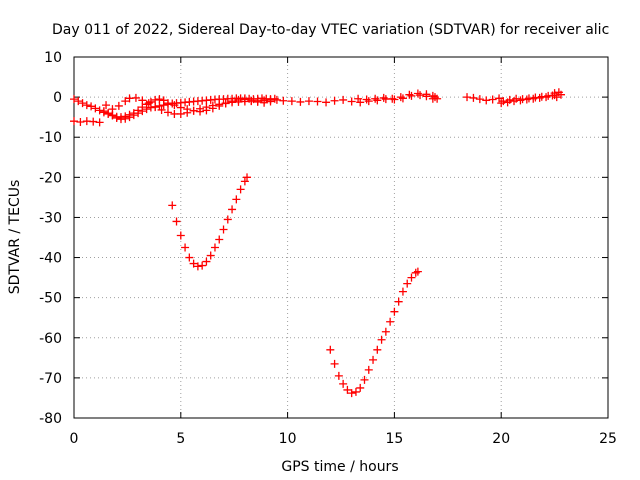  Describe the element at coordinates (53, 58) in the screenshot. I see `y-tick-label-0: 10` at that location.